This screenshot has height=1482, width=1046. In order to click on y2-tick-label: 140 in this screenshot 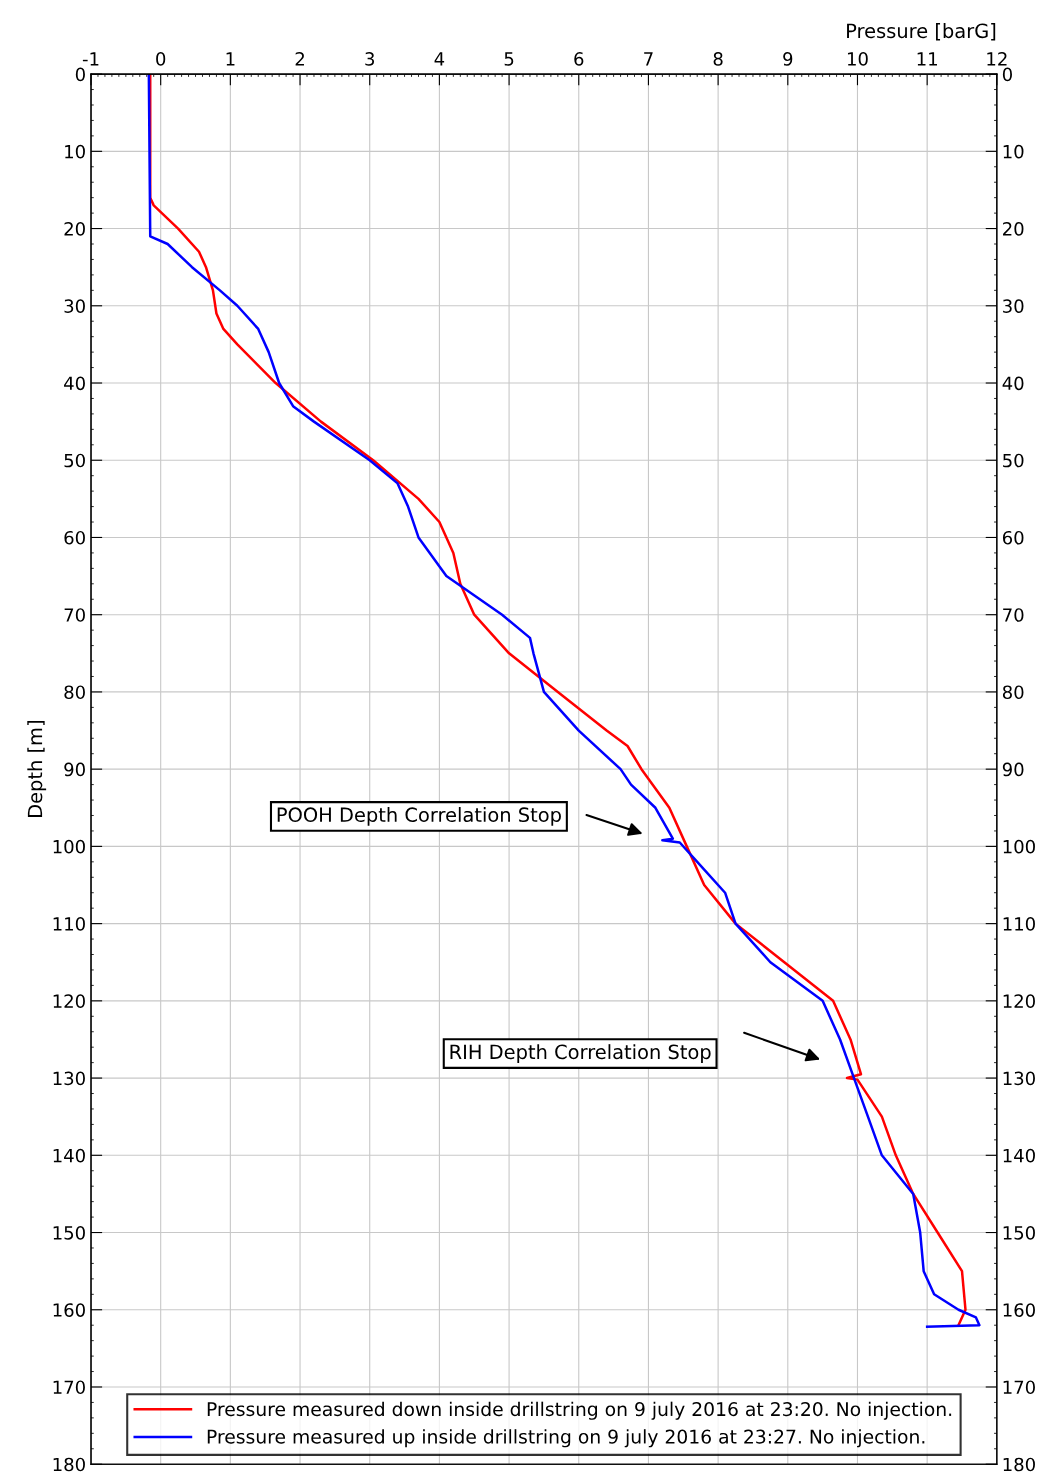, I will do `click(1019, 1155)`.